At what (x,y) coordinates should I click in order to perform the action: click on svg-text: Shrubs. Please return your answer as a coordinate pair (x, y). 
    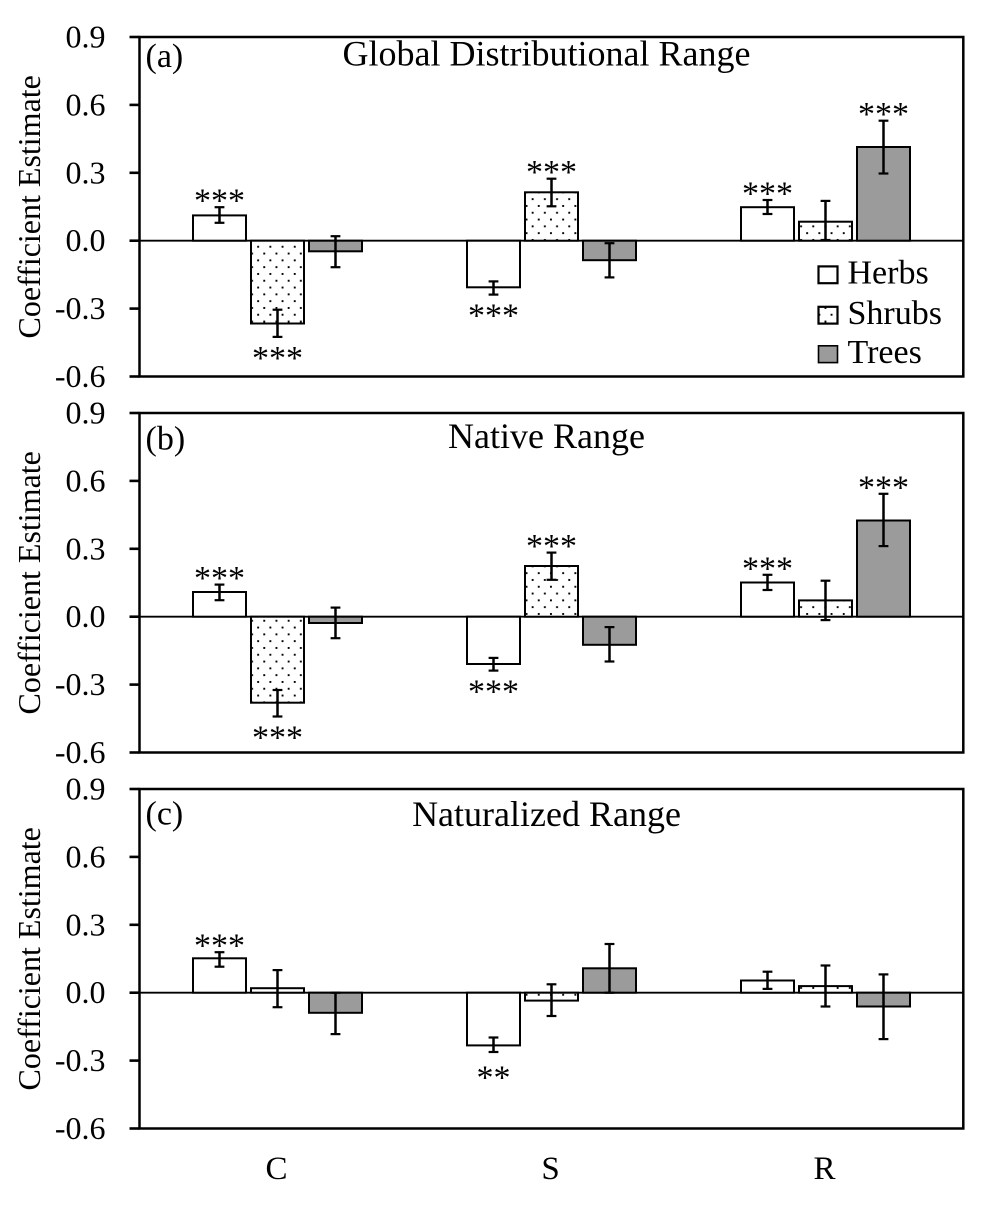
    Looking at the image, I should click on (895, 313).